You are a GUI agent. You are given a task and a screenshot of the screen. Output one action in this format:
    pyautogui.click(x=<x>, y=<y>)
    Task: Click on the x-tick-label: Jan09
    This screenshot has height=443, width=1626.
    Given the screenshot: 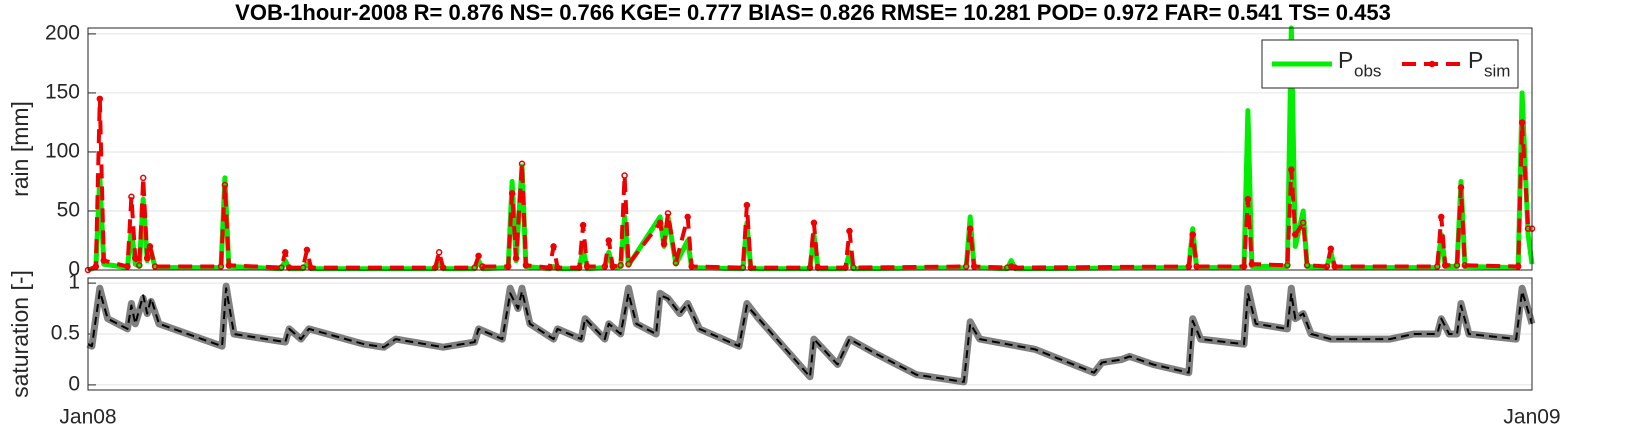 What is the action you would take?
    pyautogui.click(x=1531, y=417)
    